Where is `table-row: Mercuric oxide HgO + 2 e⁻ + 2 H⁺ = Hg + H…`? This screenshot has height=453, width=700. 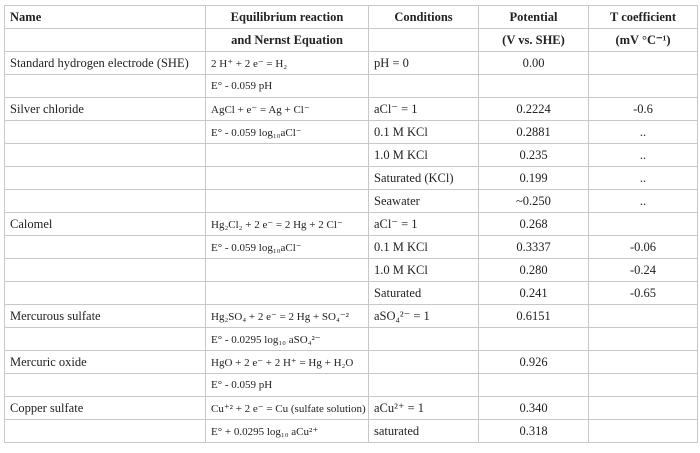
table-row: Mercuric oxide HgO + 2 e⁻ + 2 H⁺ = Hg + H… is located at coordinates (351, 362).